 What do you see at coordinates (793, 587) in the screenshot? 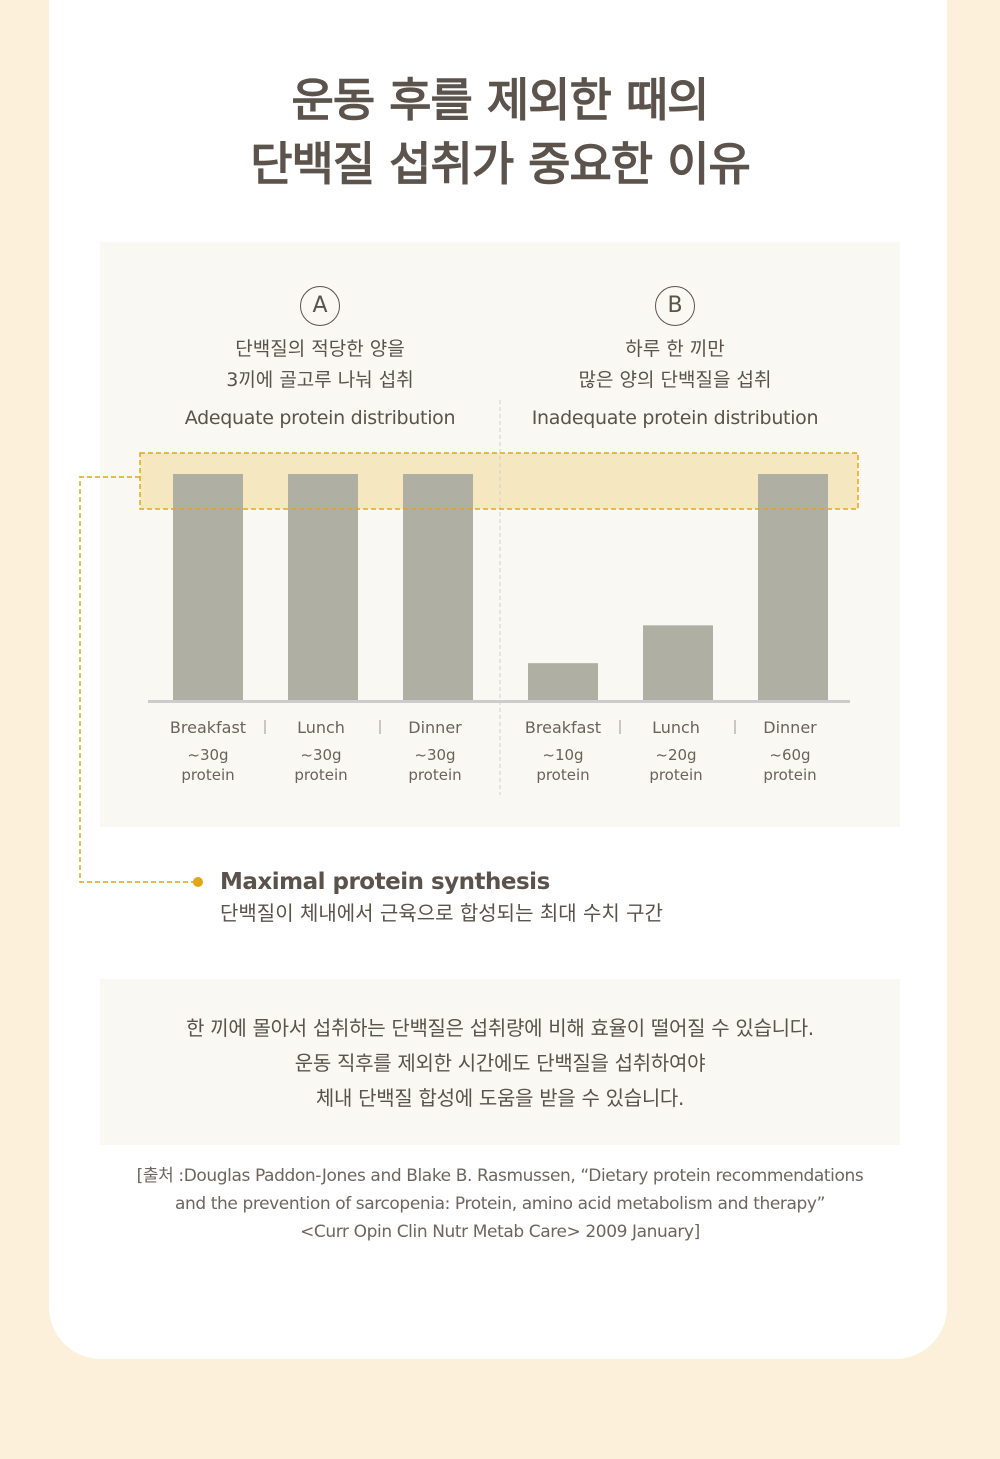
I see `bar-b-dinner` at bounding box center [793, 587].